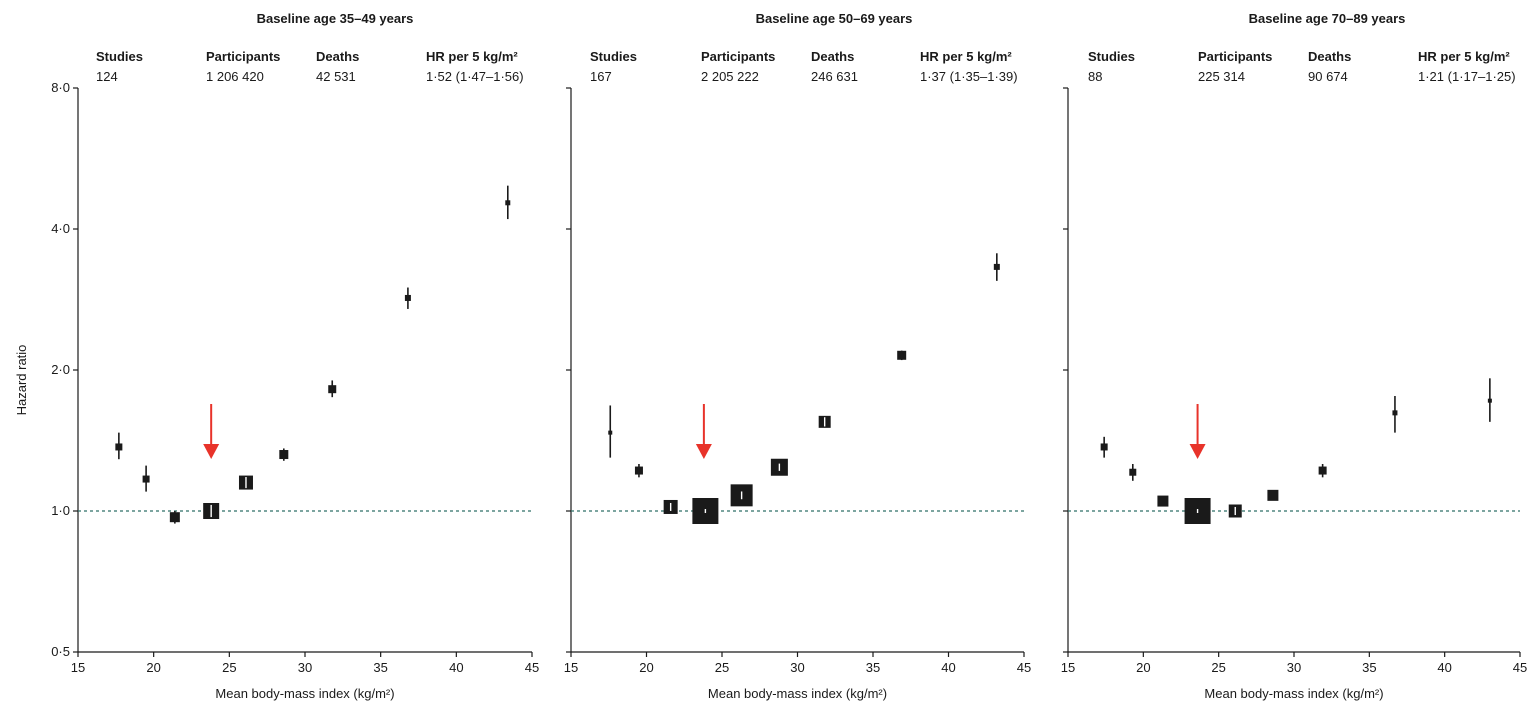 This screenshot has height=705, width=1540. I want to click on stat-value: 1·52 (1·47–1·56), so click(475, 76).